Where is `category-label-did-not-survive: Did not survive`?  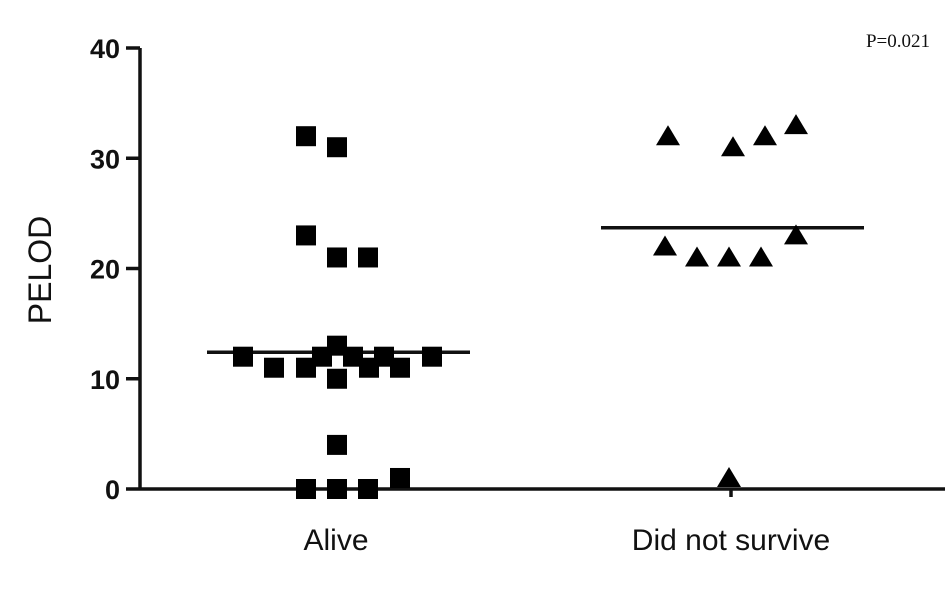
category-label-did-not-survive: Did not survive is located at coordinates (731, 540).